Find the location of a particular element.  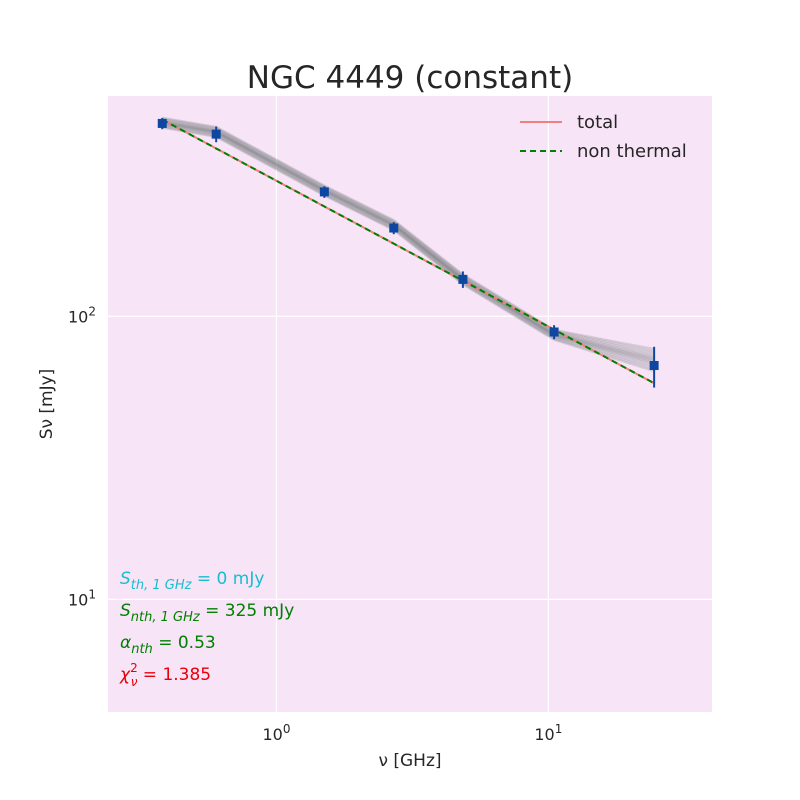

legend: total non thermal is located at coordinates (603, 137).